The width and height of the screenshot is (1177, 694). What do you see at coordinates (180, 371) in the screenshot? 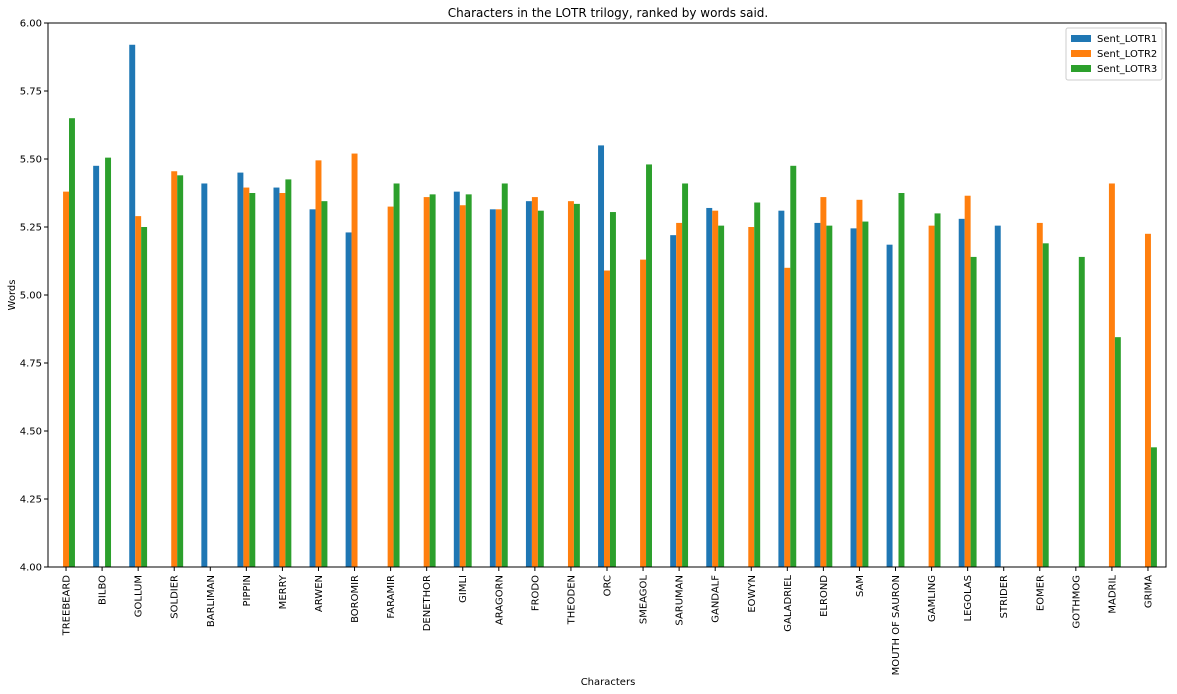
I see `bar-sent-lotr3-soldier` at bounding box center [180, 371].